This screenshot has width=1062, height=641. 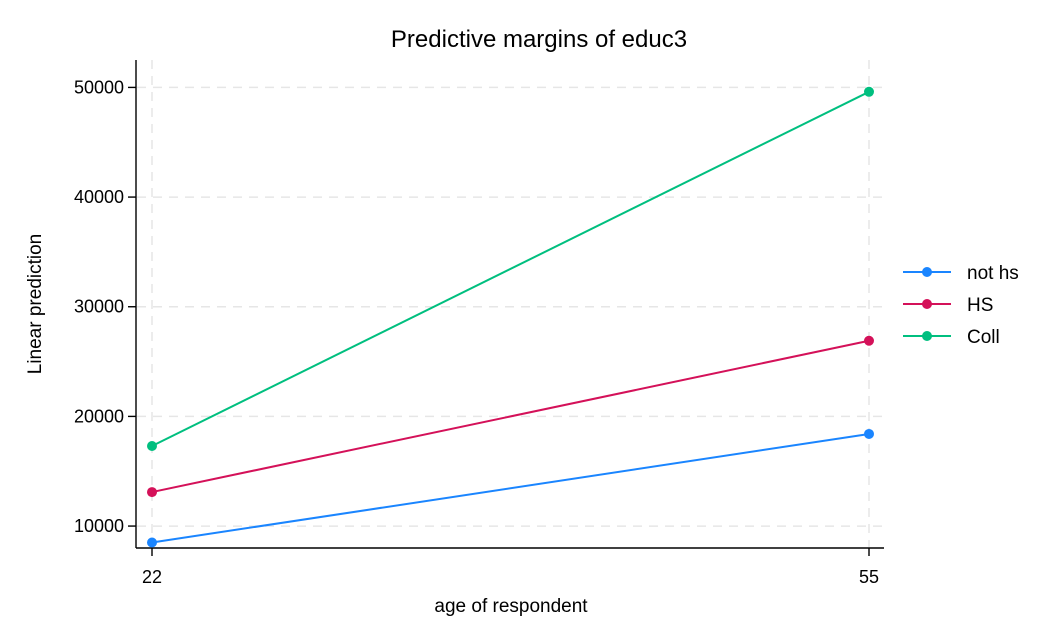 I want to click on y-tick-label: 20000, so click(x=99, y=416).